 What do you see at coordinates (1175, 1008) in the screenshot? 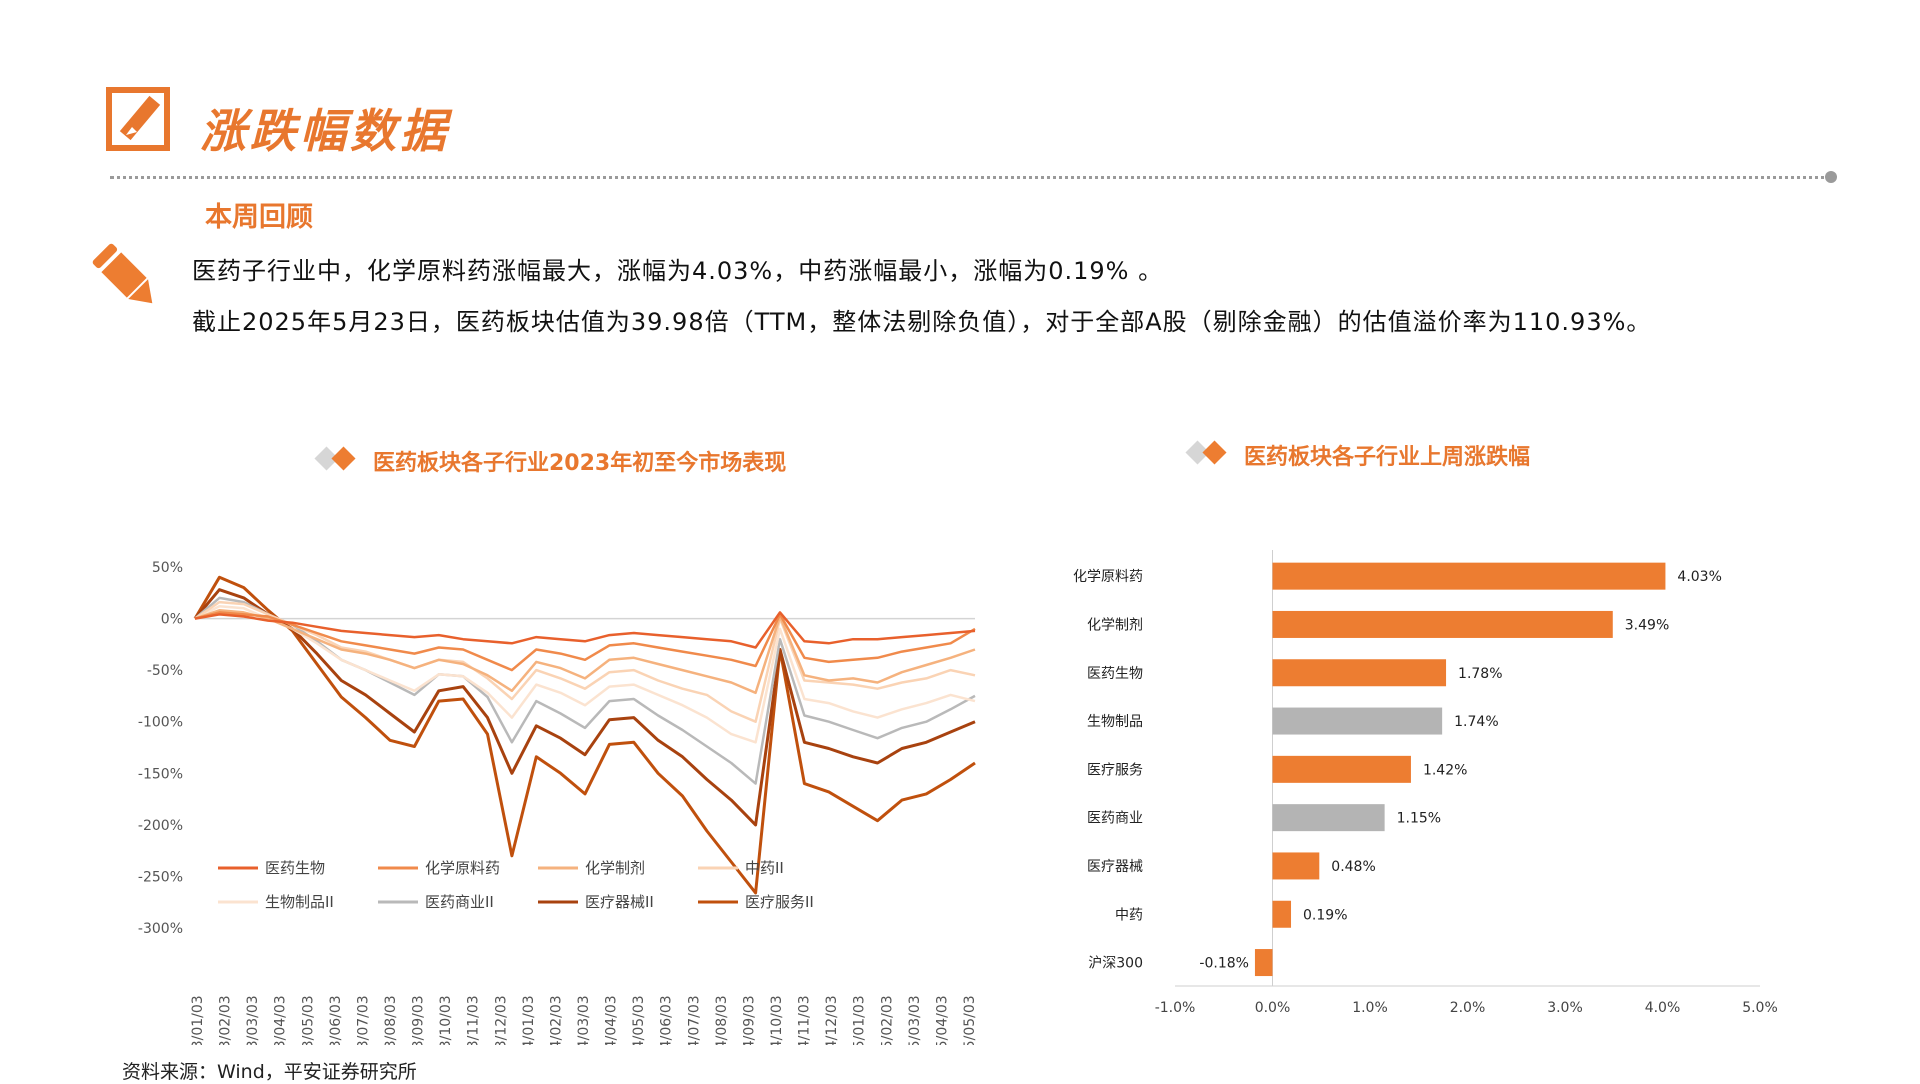
I see `x-tick-label: -1.0%` at bounding box center [1175, 1008].